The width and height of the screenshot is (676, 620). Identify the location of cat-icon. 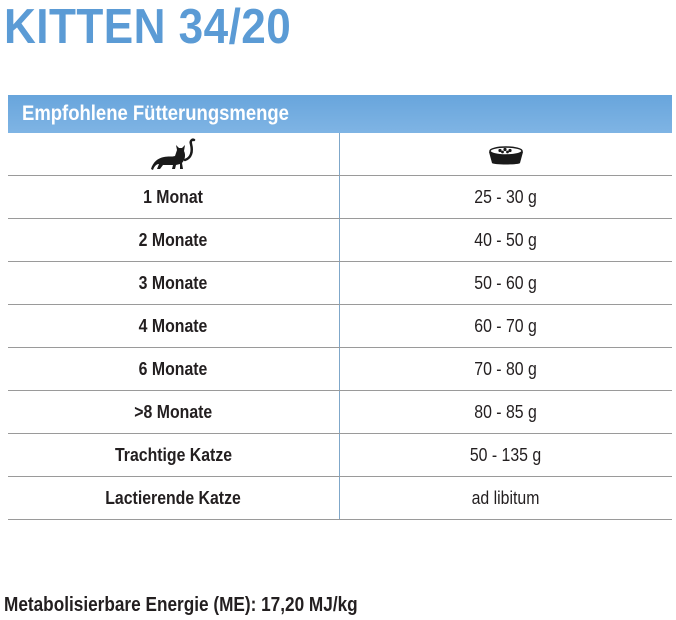
(173, 154).